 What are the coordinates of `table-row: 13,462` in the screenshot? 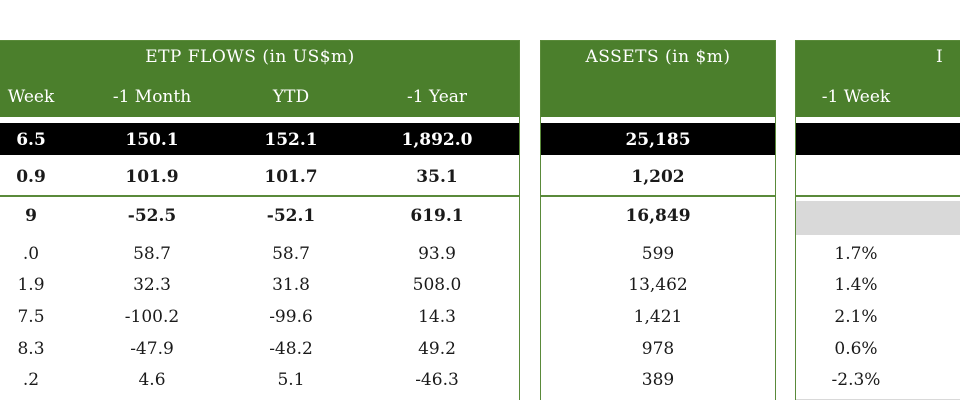 It's located at (658, 287).